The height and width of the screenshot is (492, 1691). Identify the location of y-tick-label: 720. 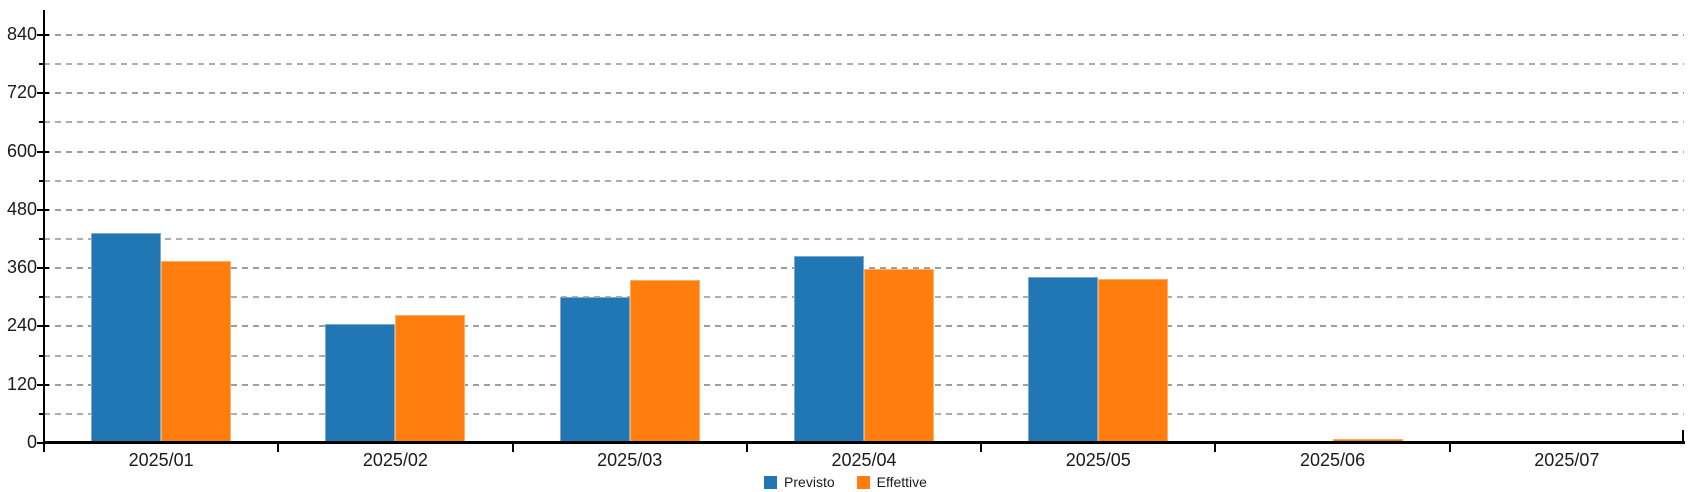
(21, 92).